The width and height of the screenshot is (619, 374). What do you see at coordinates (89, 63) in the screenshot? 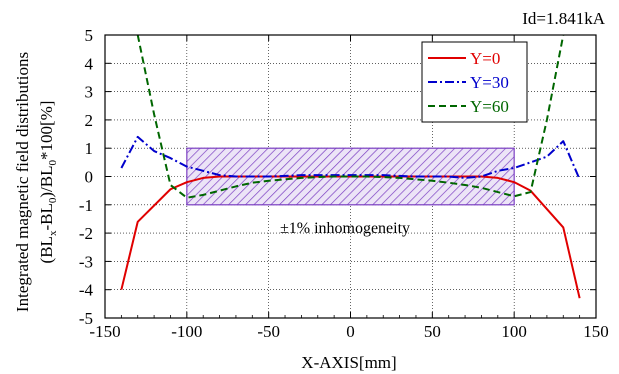
I see `y-tick-label: 4` at bounding box center [89, 63].